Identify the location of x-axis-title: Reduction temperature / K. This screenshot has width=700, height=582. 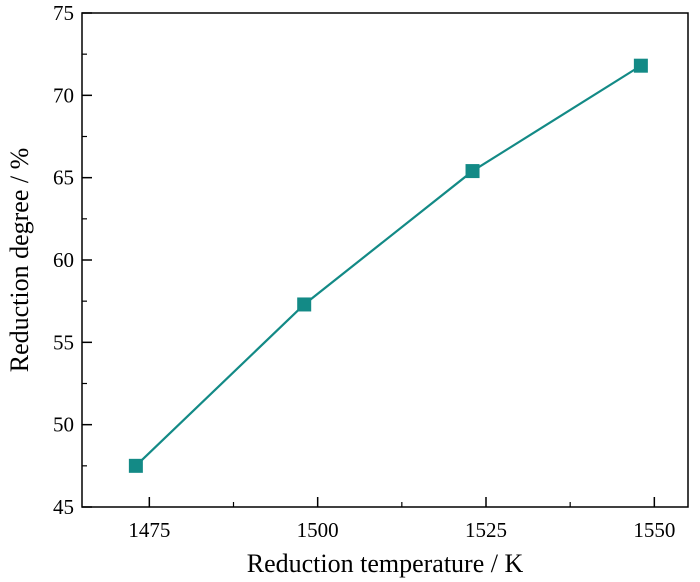
(385, 563).